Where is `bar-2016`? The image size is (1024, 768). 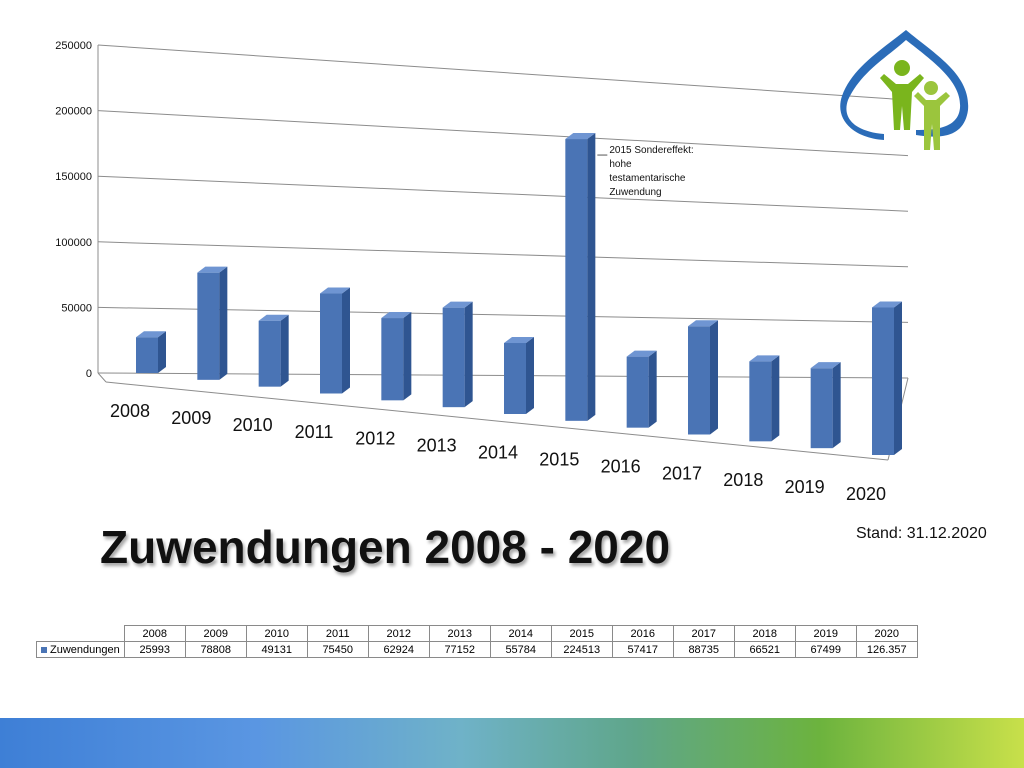 bar-2016 is located at coordinates (641, 389).